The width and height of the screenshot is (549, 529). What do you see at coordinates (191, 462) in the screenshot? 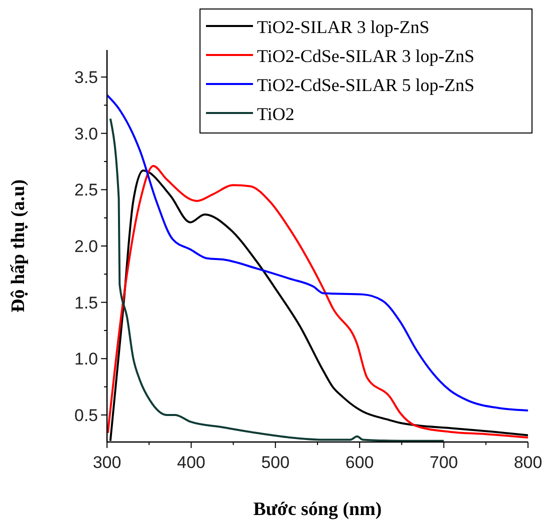
I see `x-tick-label: 400` at bounding box center [191, 462].